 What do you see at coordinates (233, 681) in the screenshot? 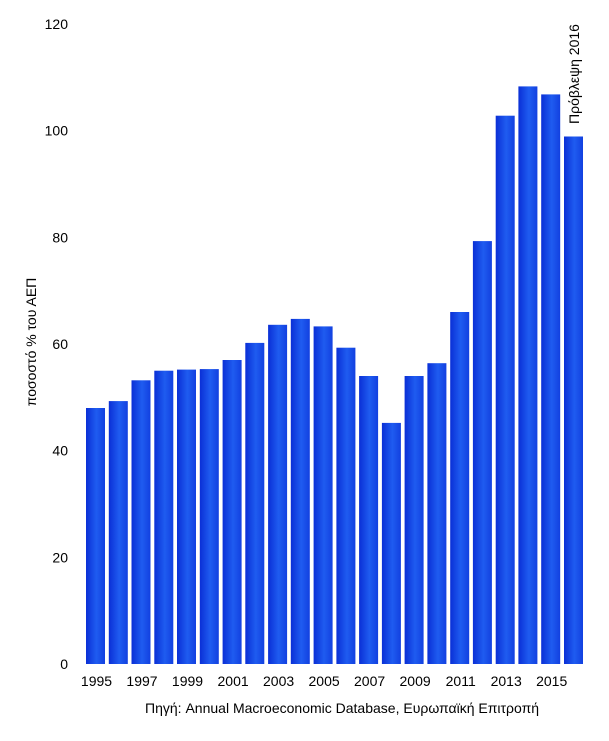
I see `x-tick-label: 2001` at bounding box center [233, 681].